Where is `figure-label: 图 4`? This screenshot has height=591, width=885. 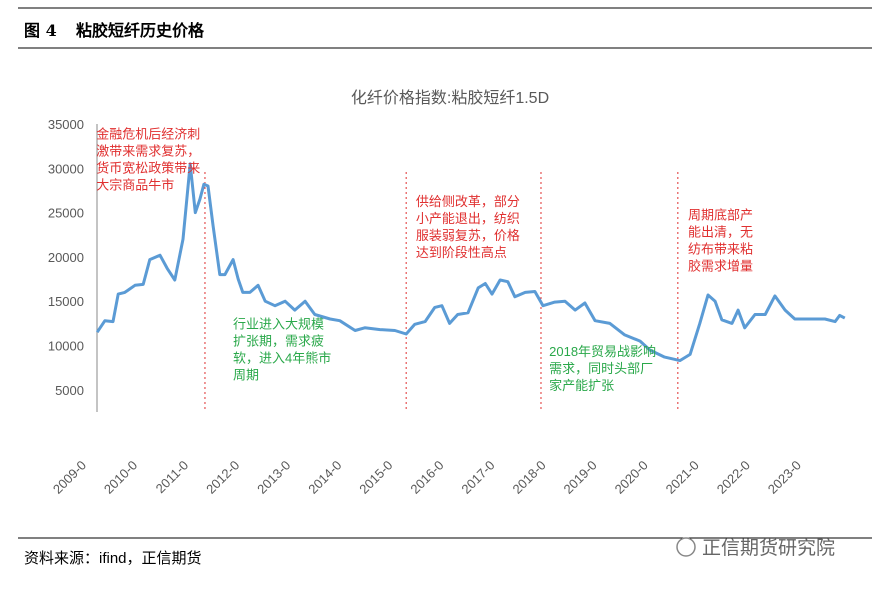
figure-label: 图 4 is located at coordinates (40, 30).